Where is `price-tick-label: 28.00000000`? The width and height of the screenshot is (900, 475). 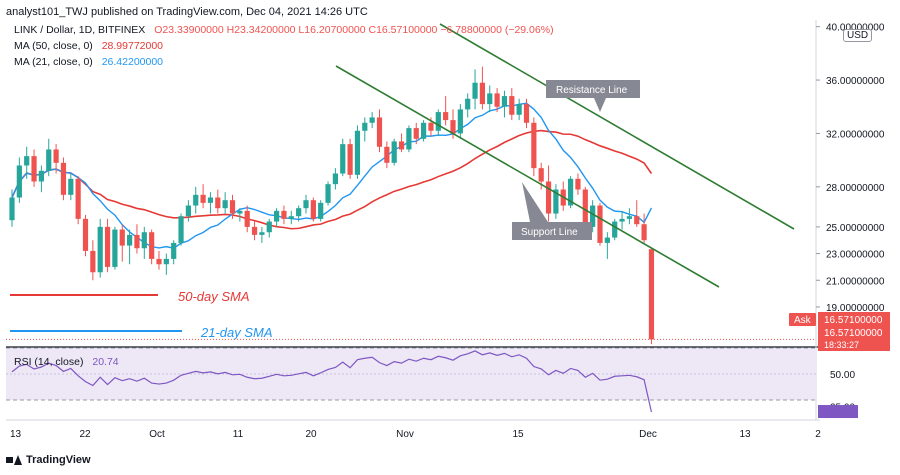 price-tick-label: 28.00000000 is located at coordinates (855, 188).